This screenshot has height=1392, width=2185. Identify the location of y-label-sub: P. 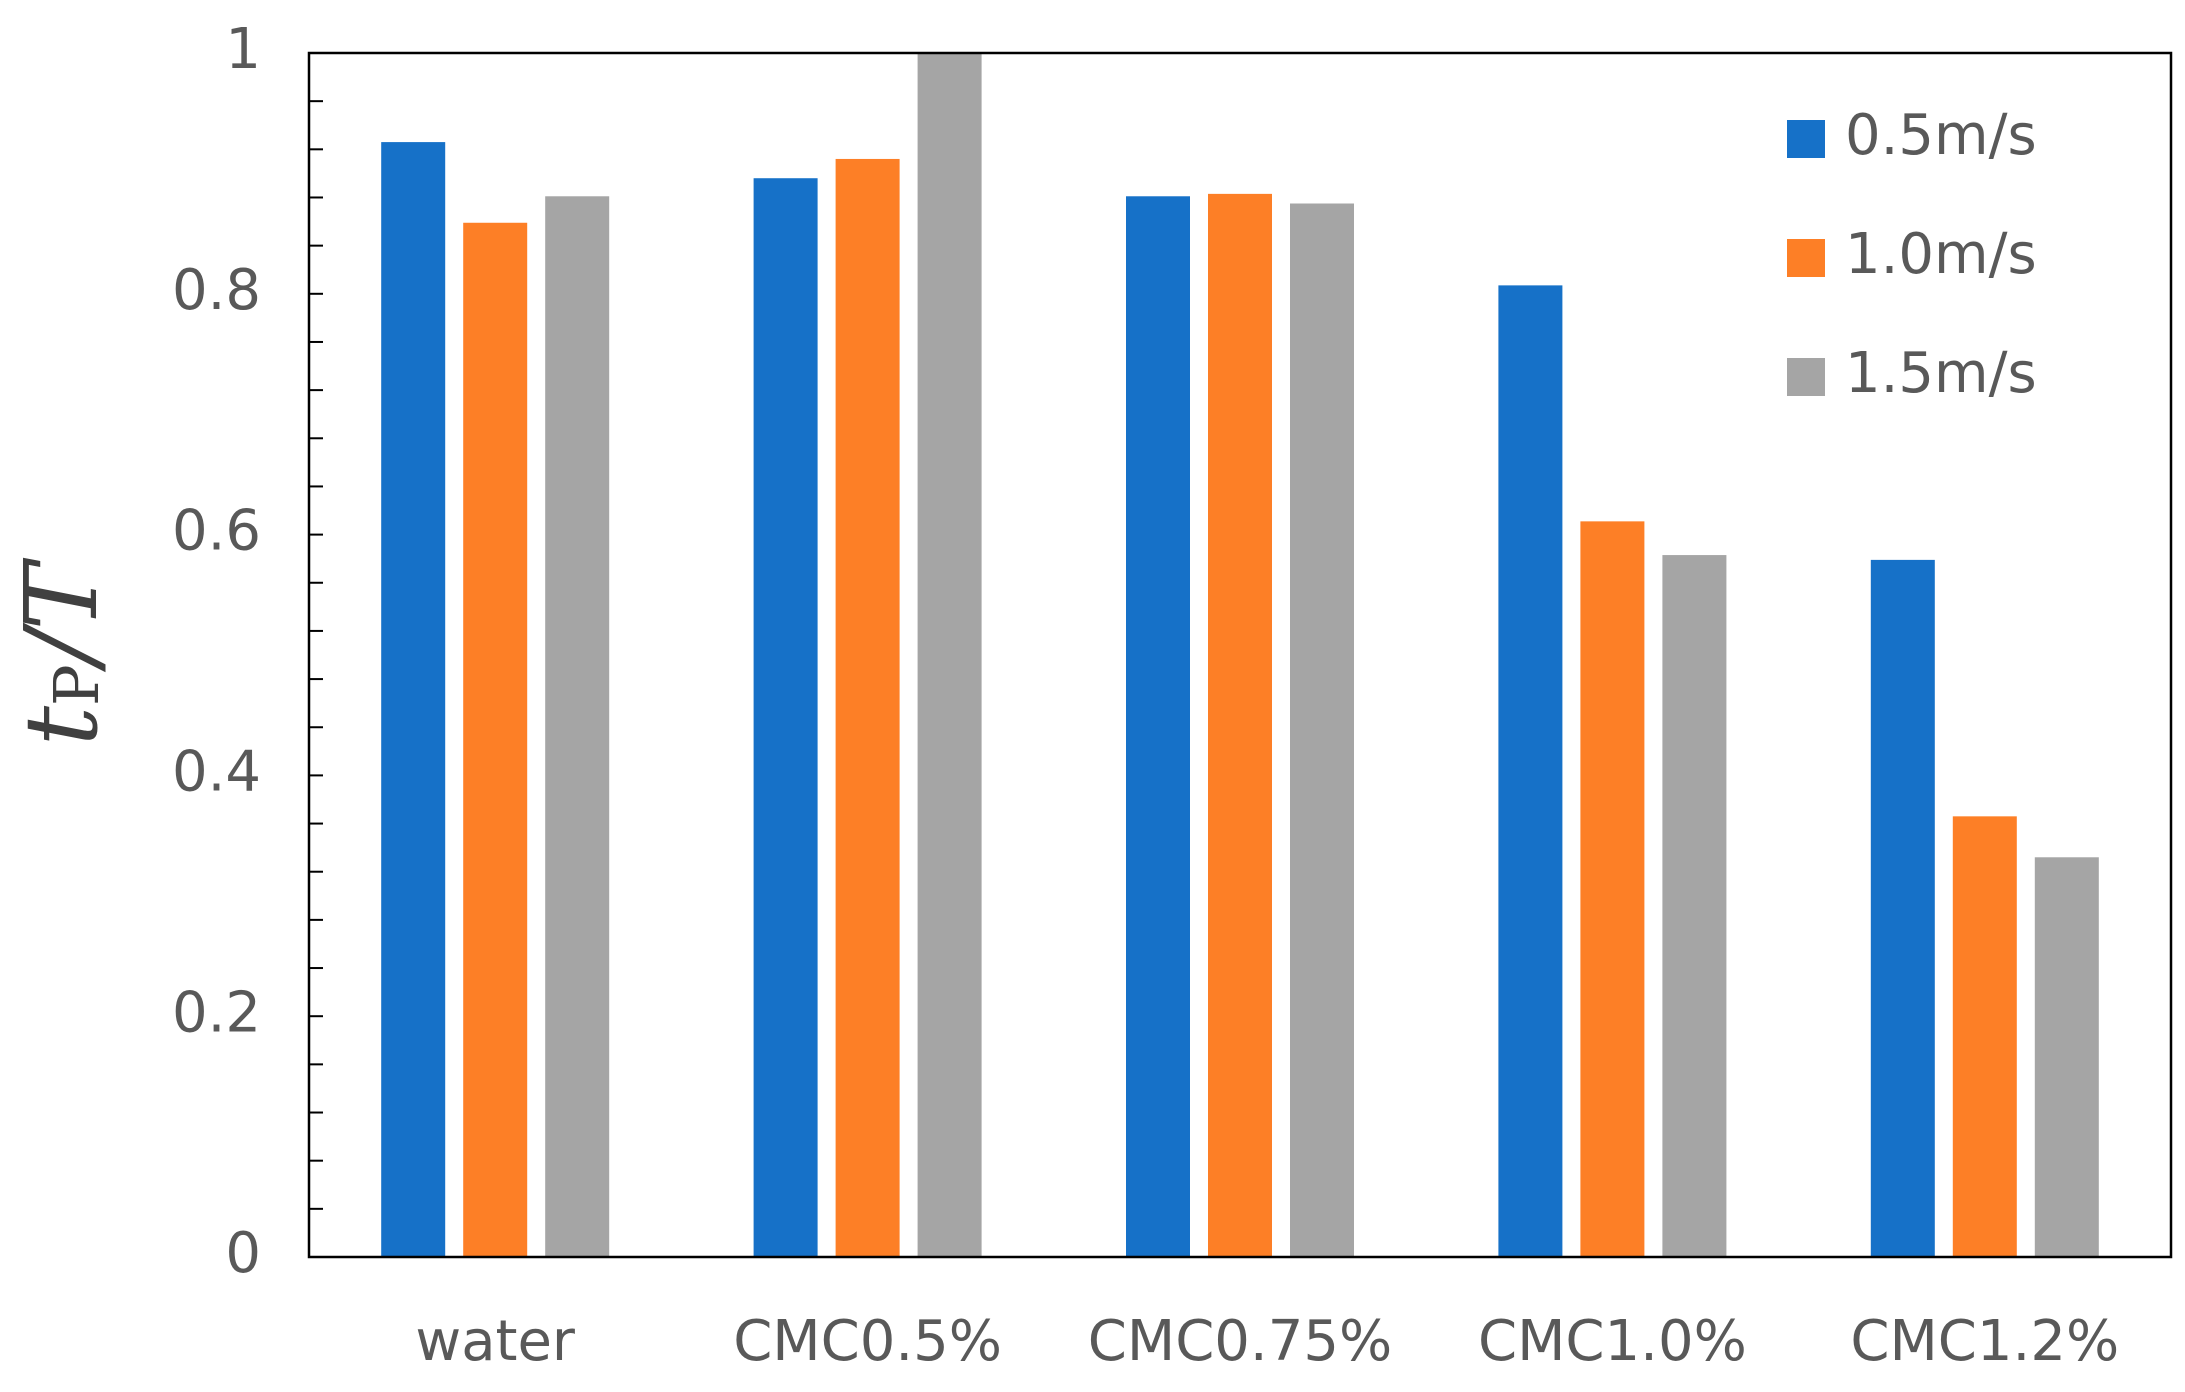
(76, 685).